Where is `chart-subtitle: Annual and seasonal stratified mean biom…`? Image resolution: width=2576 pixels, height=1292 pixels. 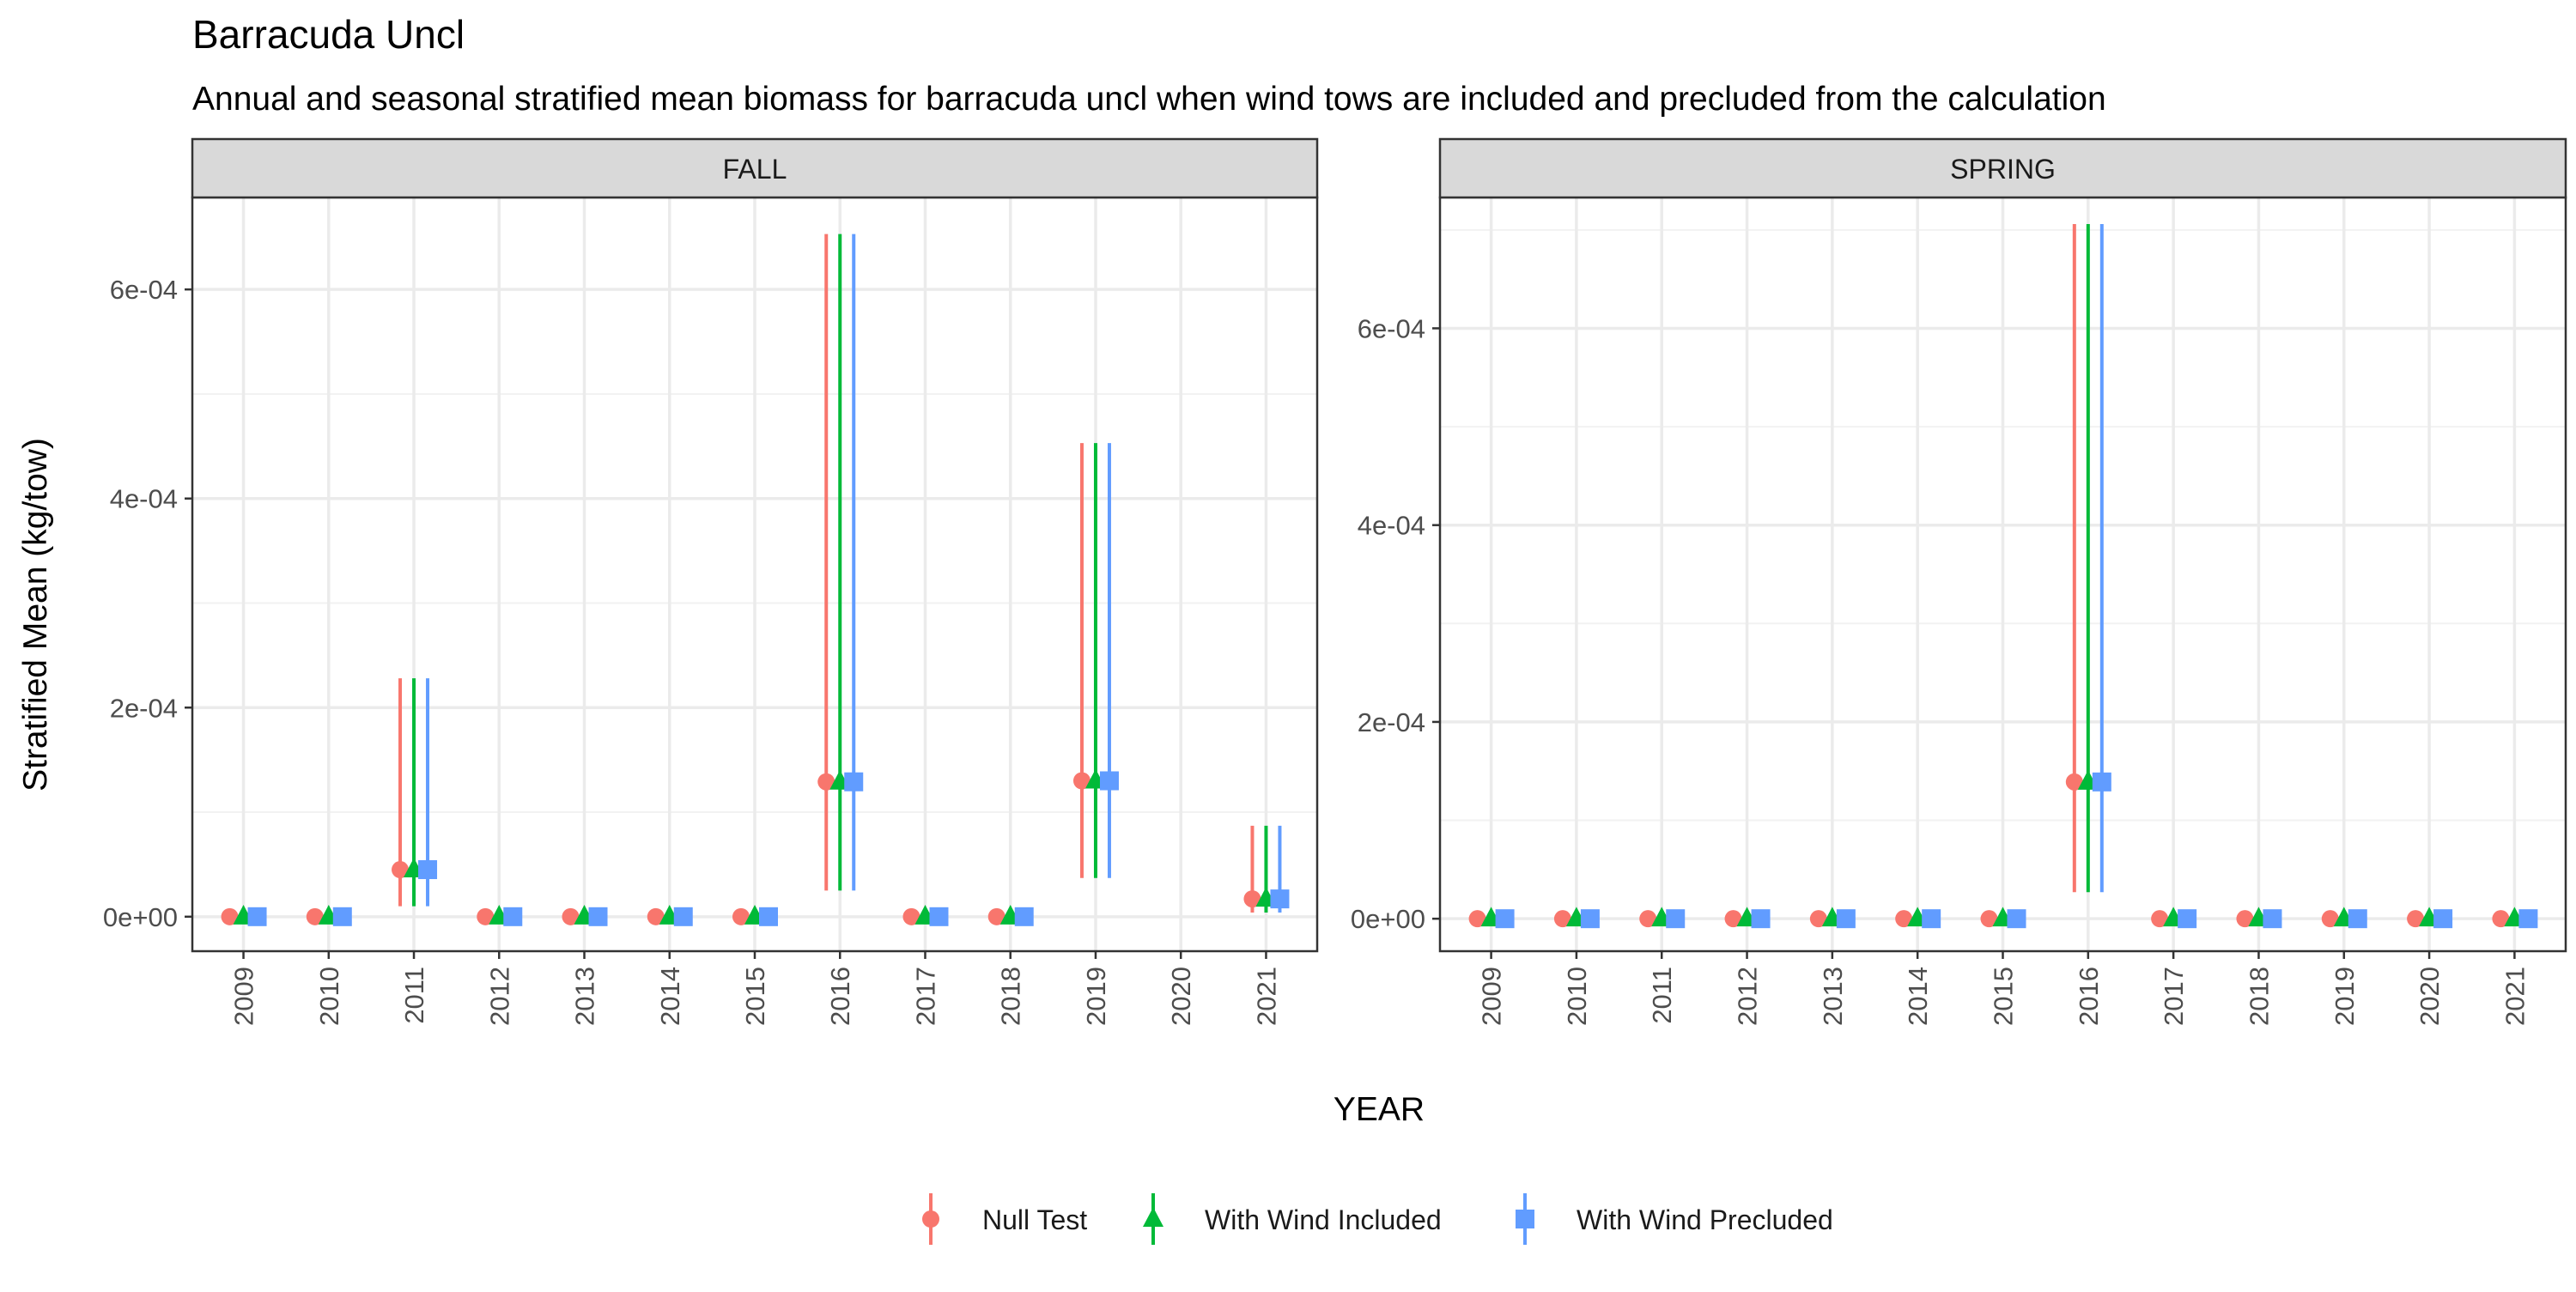
chart-subtitle: Annual and seasonal stratified mean biom… is located at coordinates (1149, 99).